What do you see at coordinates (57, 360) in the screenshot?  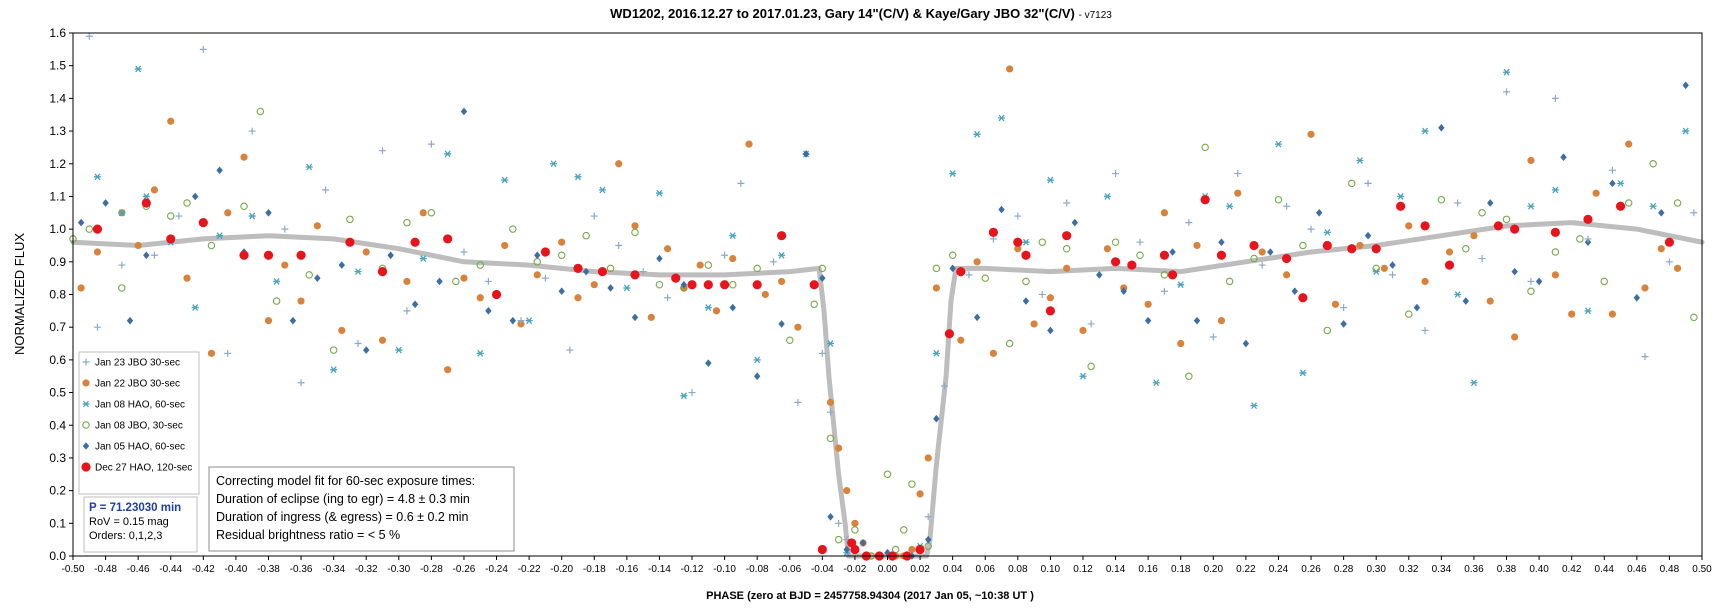 I see `y-tick-label: 0.6` at bounding box center [57, 360].